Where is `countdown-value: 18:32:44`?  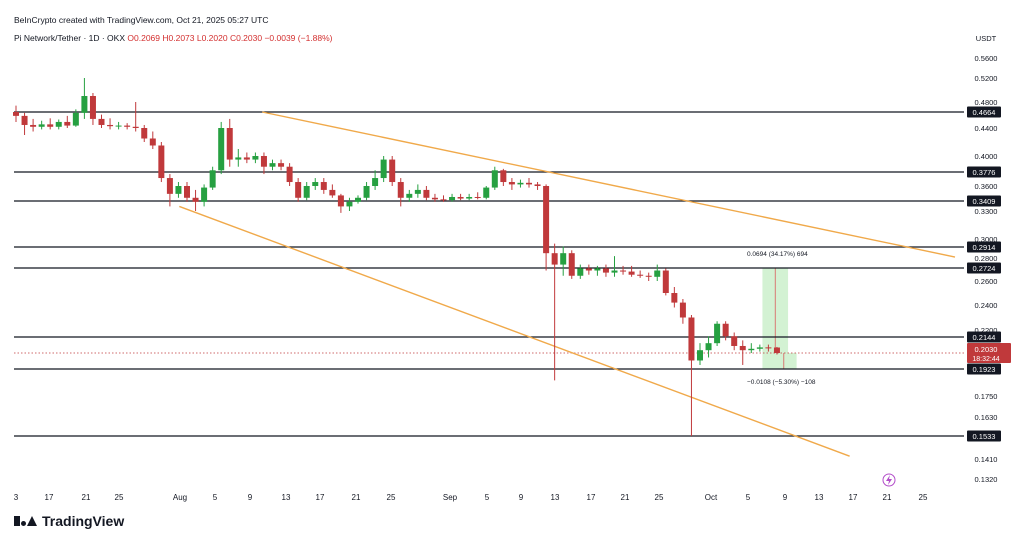 countdown-value: 18:32:44 is located at coordinates (985, 359).